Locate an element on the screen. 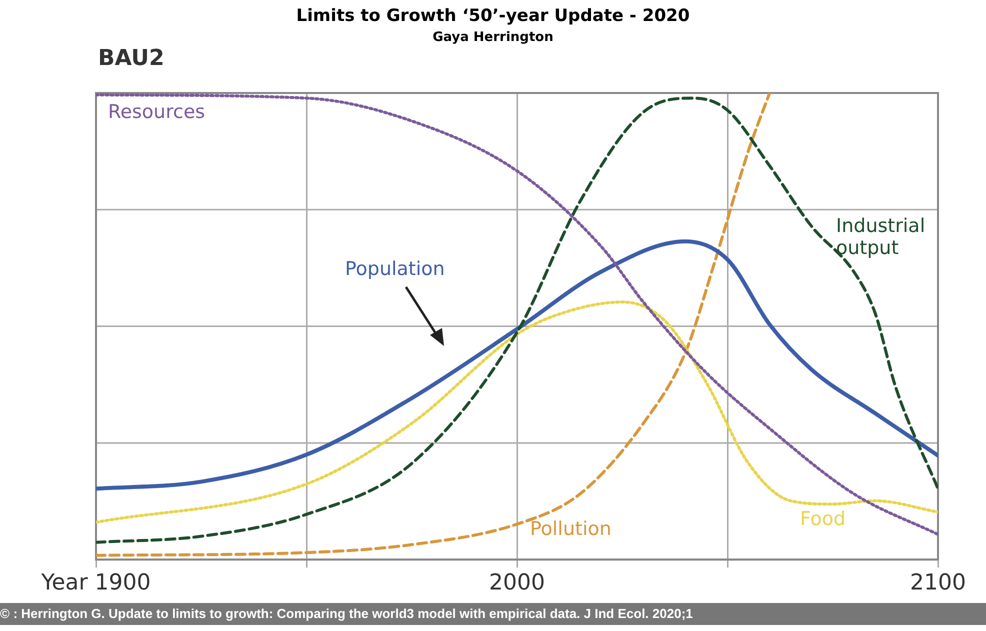  series-label: Food is located at coordinates (823, 519).